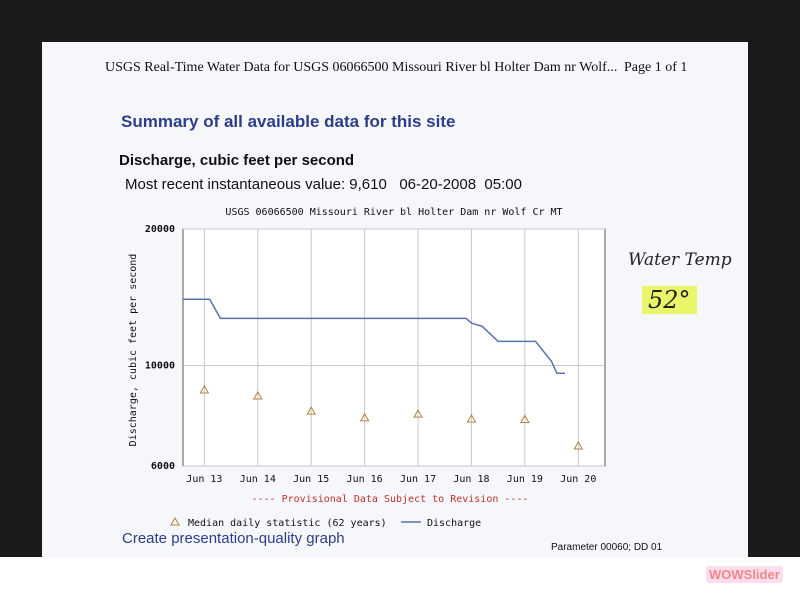  Describe the element at coordinates (160, 365) in the screenshot. I see `y-tick-label: 10000` at that location.